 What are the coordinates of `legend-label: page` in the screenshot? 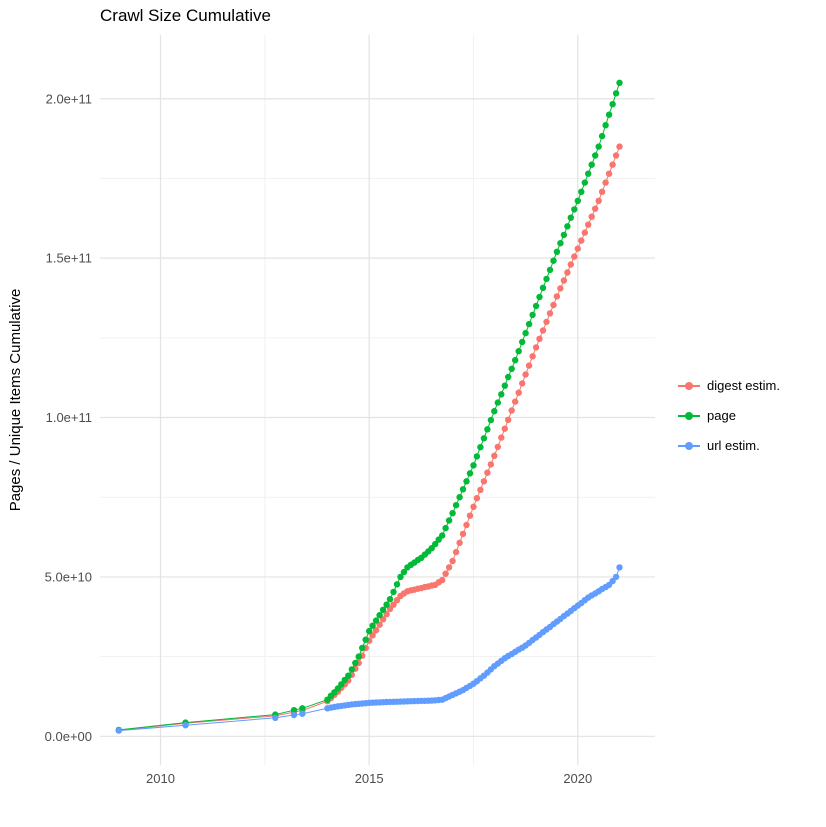 It's located at (721, 415).